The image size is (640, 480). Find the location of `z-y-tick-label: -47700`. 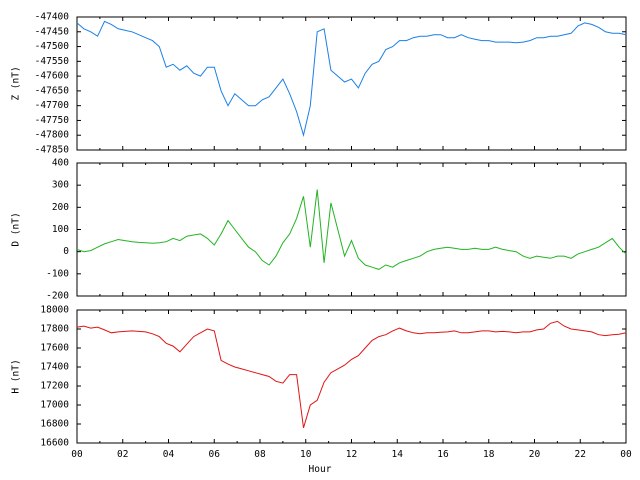

z-y-tick-label: -47700 is located at coordinates (52, 105).